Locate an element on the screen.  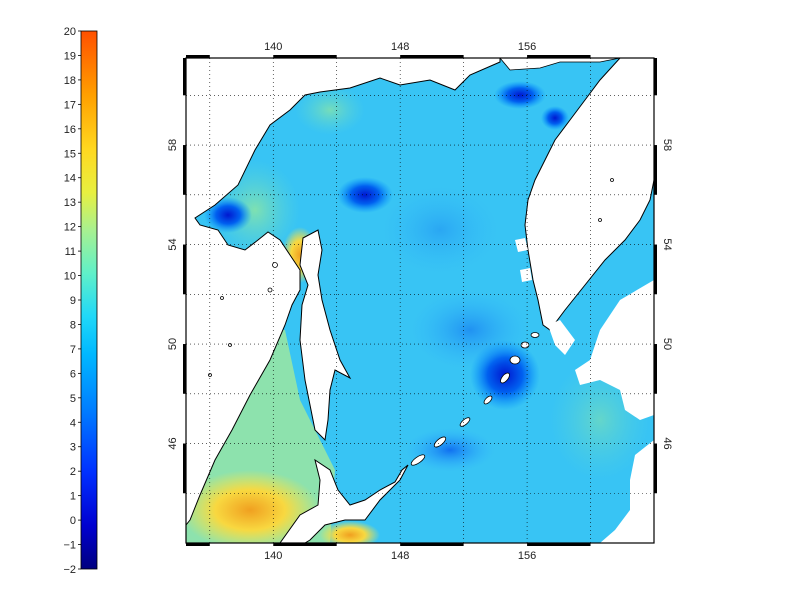
colorbar-tick-label: 7 is located at coordinates (73, 350).